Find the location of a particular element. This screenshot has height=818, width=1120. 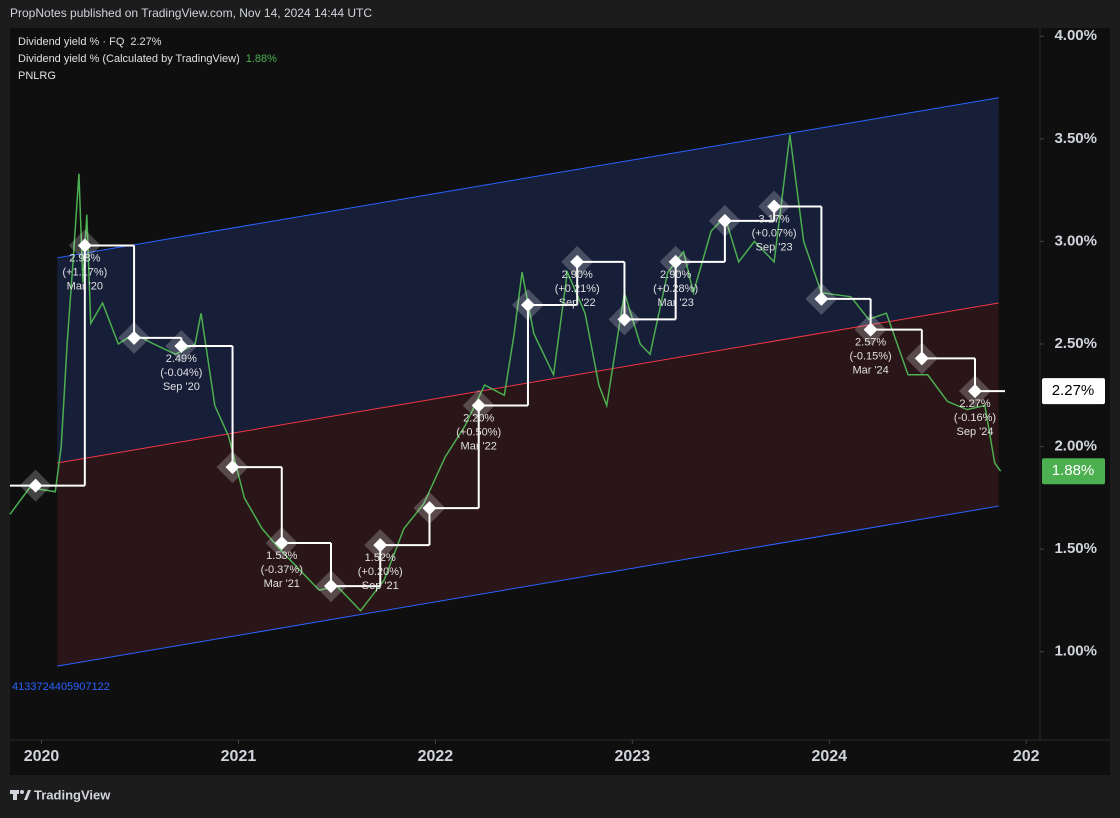

change-label: (-0.16%) is located at coordinates (975, 418).